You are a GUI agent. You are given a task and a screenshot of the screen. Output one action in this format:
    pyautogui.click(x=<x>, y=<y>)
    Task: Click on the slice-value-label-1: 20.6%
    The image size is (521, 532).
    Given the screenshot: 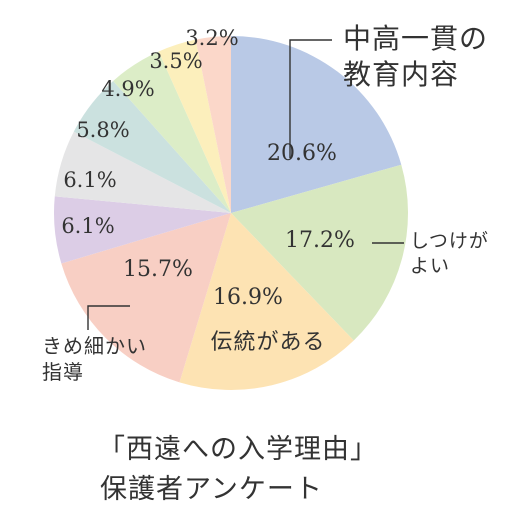 What is the action you would take?
    pyautogui.click(x=302, y=153)
    